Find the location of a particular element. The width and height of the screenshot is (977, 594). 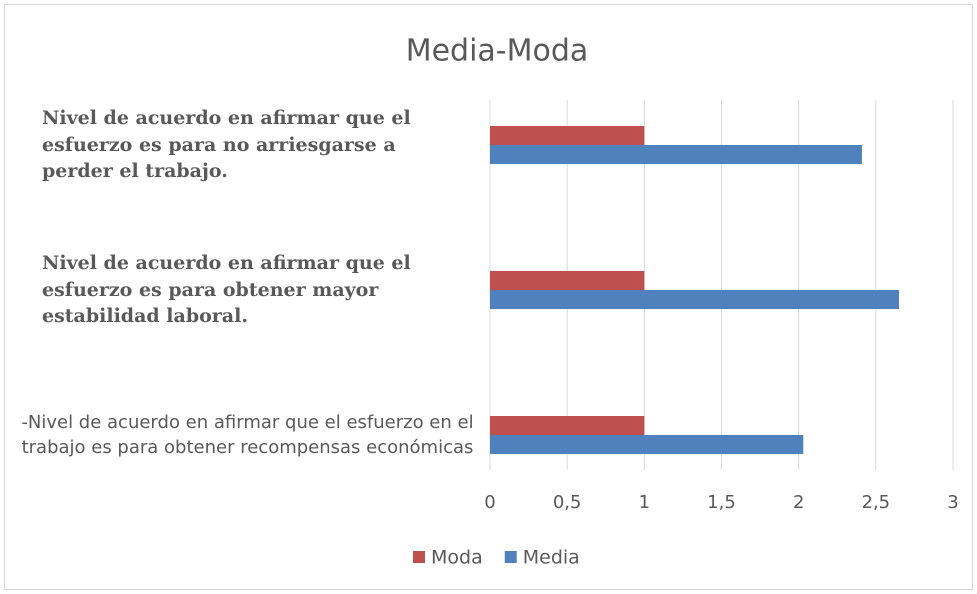

legend-label: Moda is located at coordinates (457, 558).